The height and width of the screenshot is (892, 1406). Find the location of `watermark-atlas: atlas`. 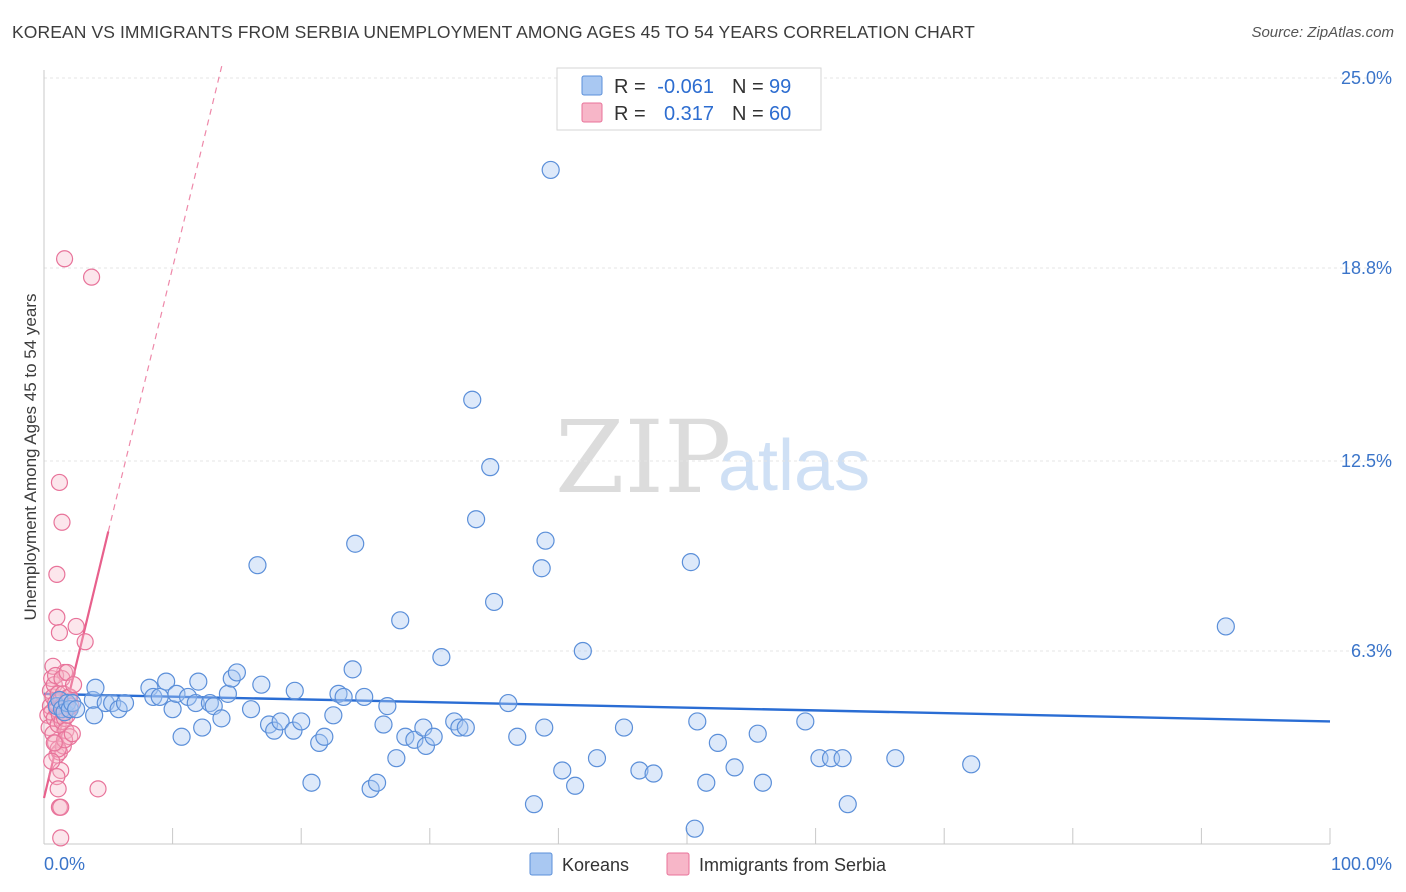

watermark-atlas: atlas is located at coordinates (794, 466).